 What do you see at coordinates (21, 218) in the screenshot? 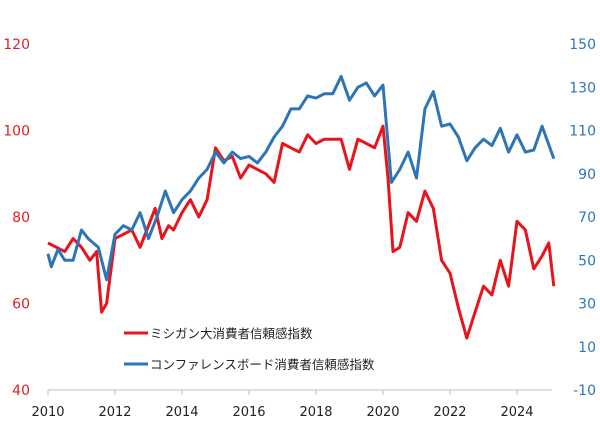
I see `left-tick-label: 80` at bounding box center [21, 218].